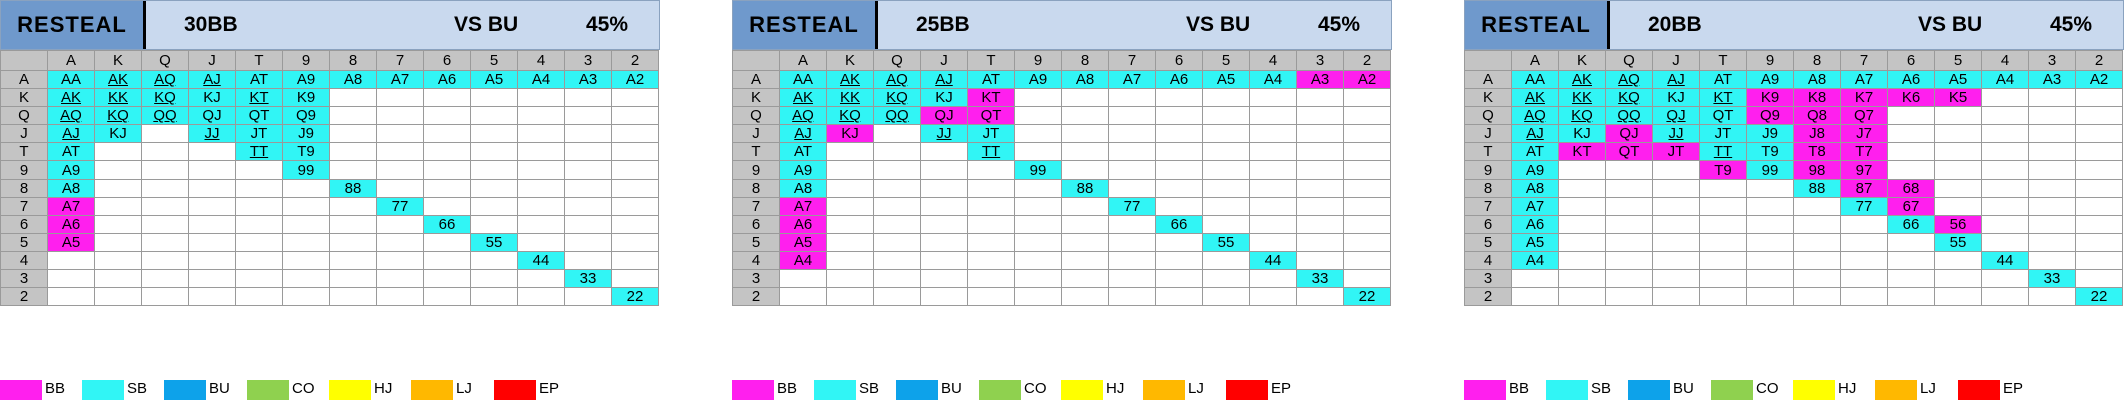 The image size is (2127, 405). Describe the element at coordinates (73, 25) in the screenshot. I see `chart-title: RESTEAL` at that location.